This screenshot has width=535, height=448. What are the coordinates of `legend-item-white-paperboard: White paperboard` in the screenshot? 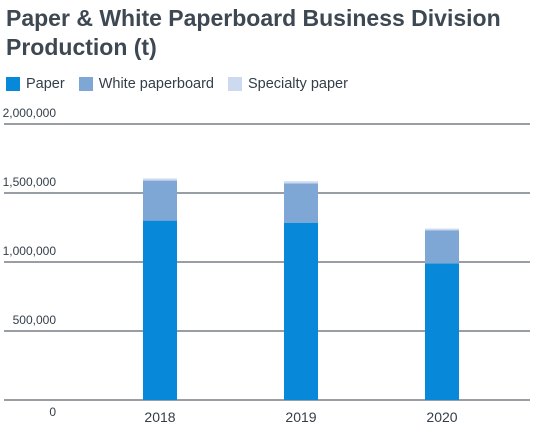 It's located at (146, 84).